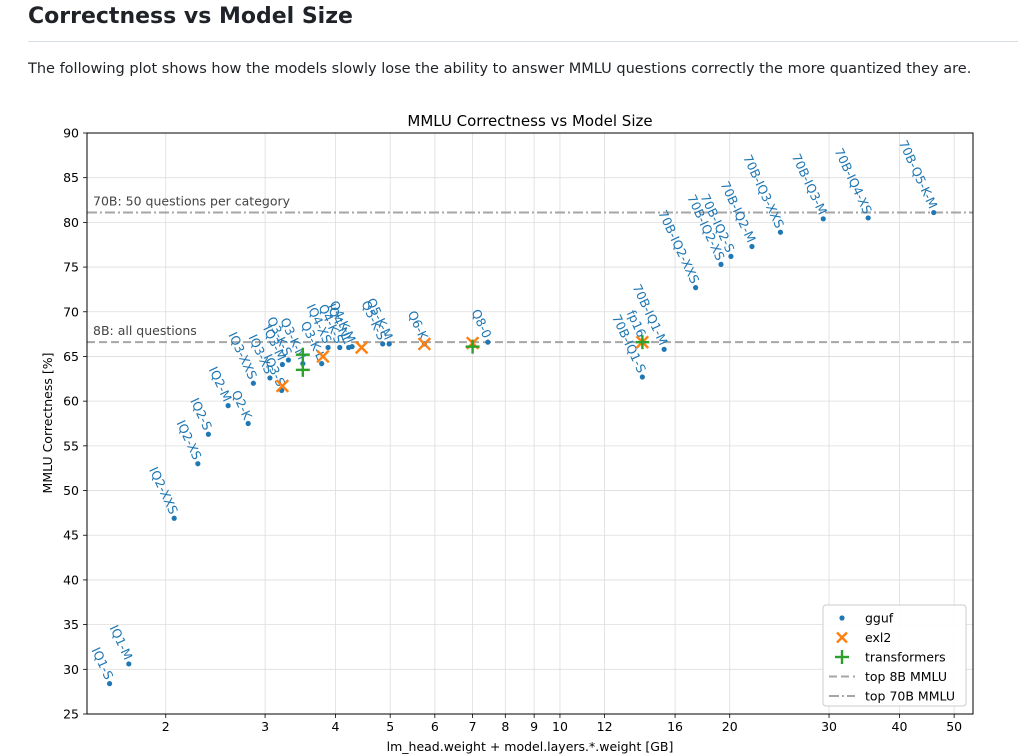 Image resolution: width=1020 pixels, height=756 pixels. I want to click on reference-line-annotation: 8B: all questions, so click(145, 330).